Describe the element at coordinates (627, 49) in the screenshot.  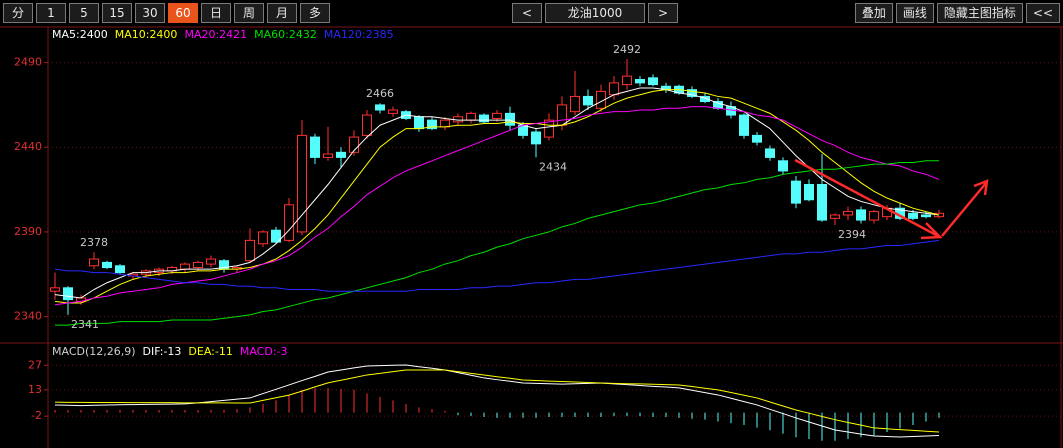
I see `high-label: 2492` at that location.